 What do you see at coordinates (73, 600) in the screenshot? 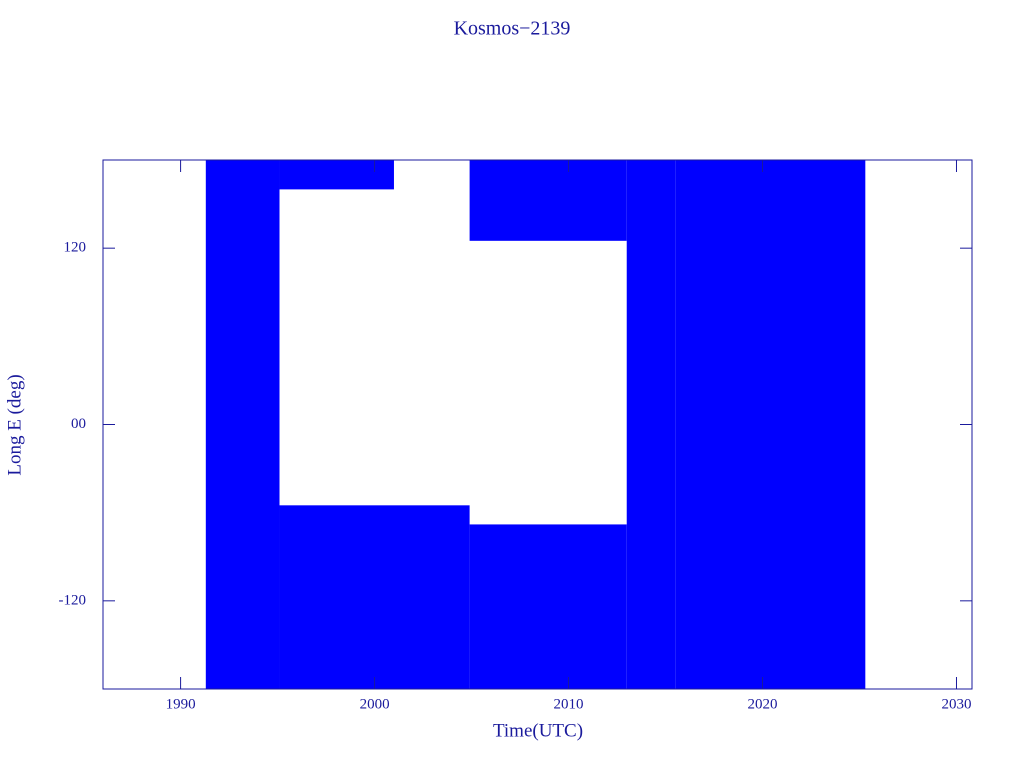
I see `y-tick-label: -120` at bounding box center [73, 600].